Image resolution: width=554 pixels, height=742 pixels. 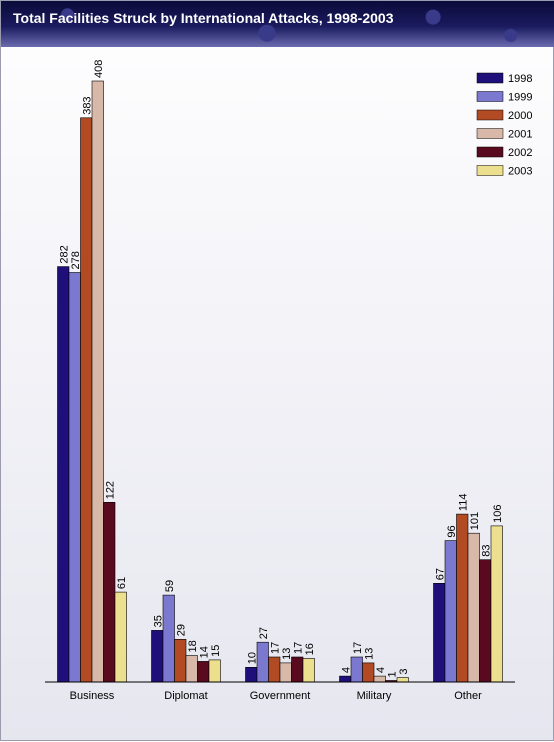 What do you see at coordinates (170, 586) in the screenshot?
I see `value-label-diplomat-1999: 59` at bounding box center [170, 586].